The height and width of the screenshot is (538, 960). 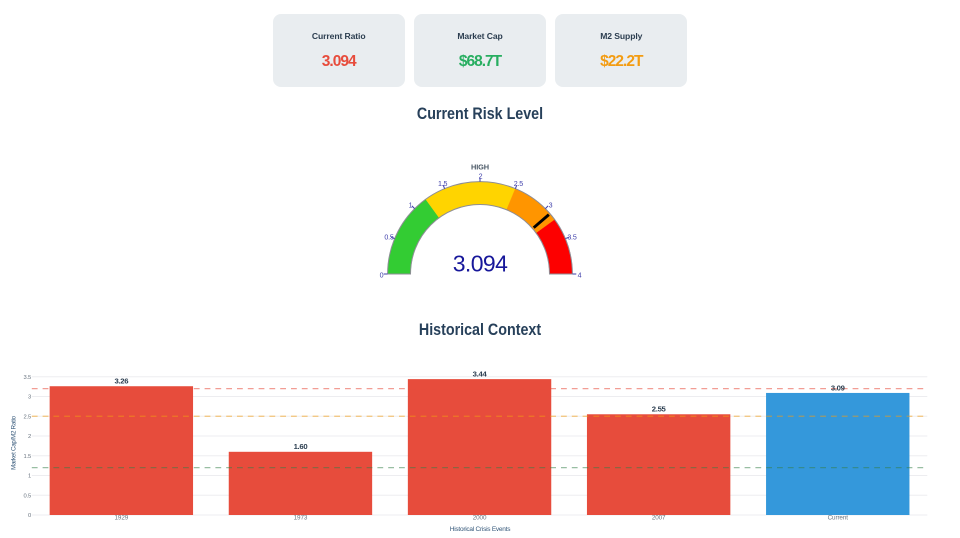 What do you see at coordinates (480, 167) in the screenshot?
I see `svg-text: HIGH` at bounding box center [480, 167].